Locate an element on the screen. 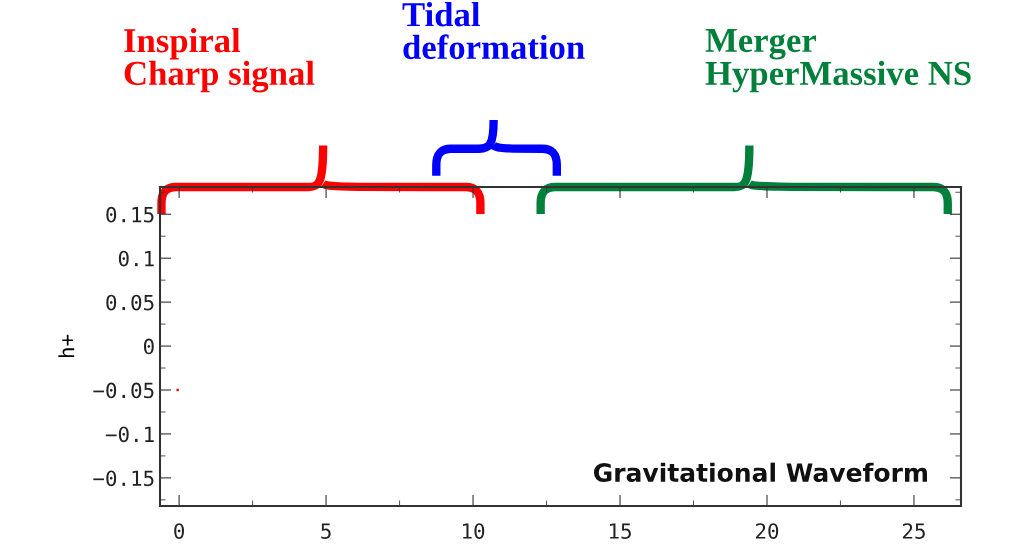  y-tick-label: 0.05 is located at coordinates (130, 302).